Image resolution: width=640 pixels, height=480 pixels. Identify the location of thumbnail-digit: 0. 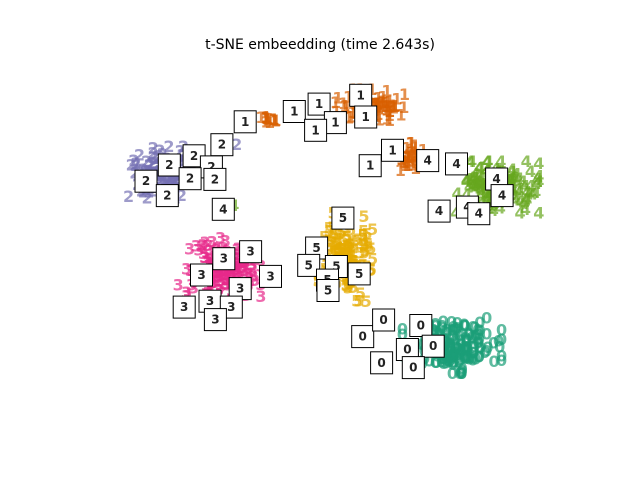
(363, 337).